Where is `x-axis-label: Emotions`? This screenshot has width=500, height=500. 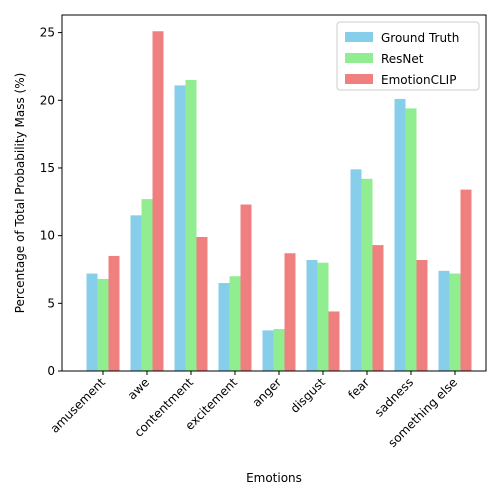
x-axis-label: Emotions is located at coordinates (274, 478).